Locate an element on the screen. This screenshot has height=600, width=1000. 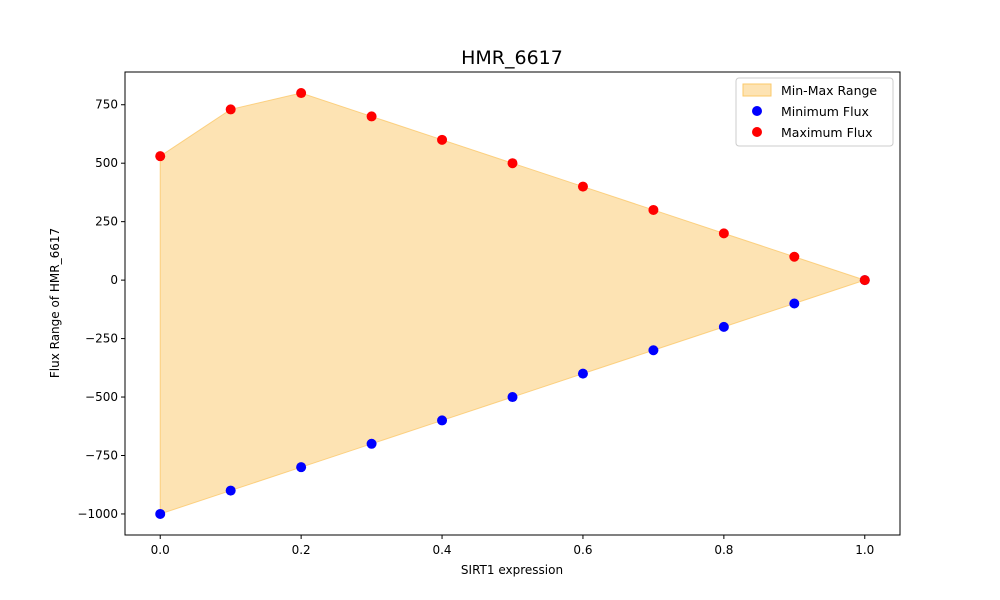
legend-label-minimum-flux: Minimum Flux is located at coordinates (825, 111).